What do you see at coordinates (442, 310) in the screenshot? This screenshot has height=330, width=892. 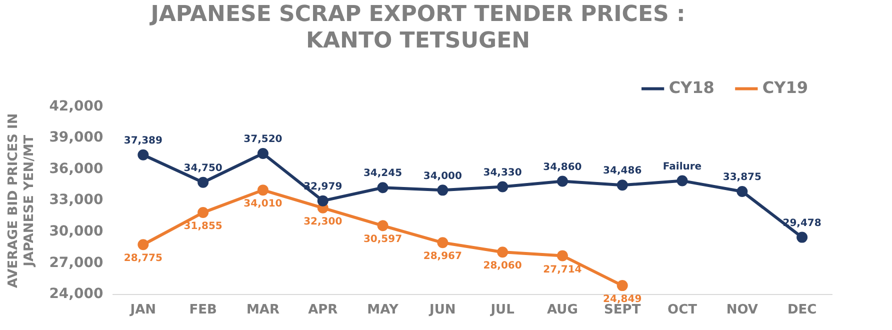 I see `x-tick-label: JUN` at bounding box center [442, 310].